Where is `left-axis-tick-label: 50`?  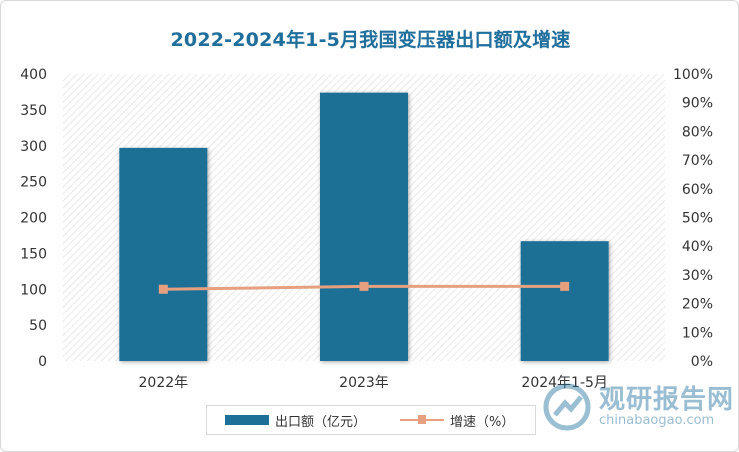
left-axis-tick-label: 50 is located at coordinates (38, 326).